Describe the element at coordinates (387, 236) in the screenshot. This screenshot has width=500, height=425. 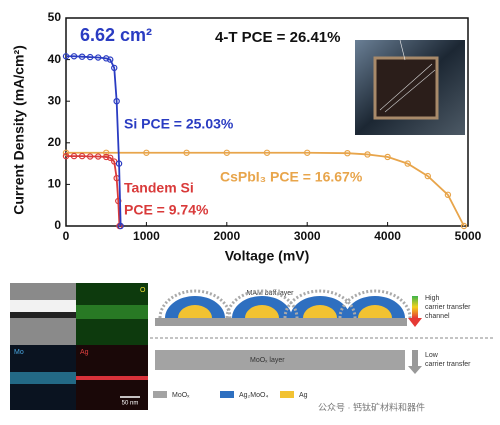
I see `x-tick-label: 4000` at that location.